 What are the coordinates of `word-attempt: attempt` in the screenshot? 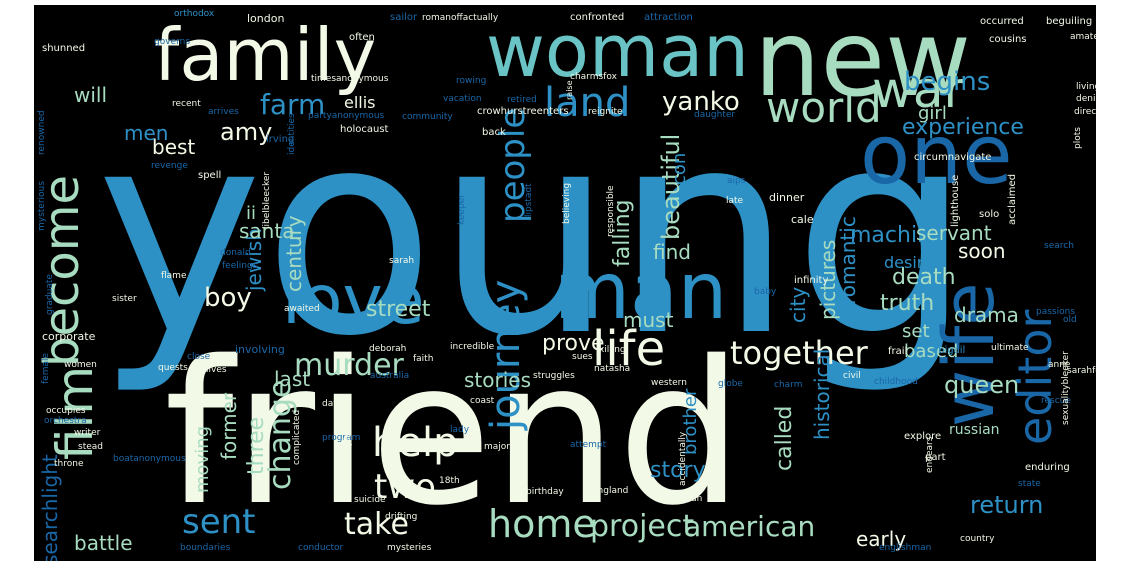 It's located at (588, 445).